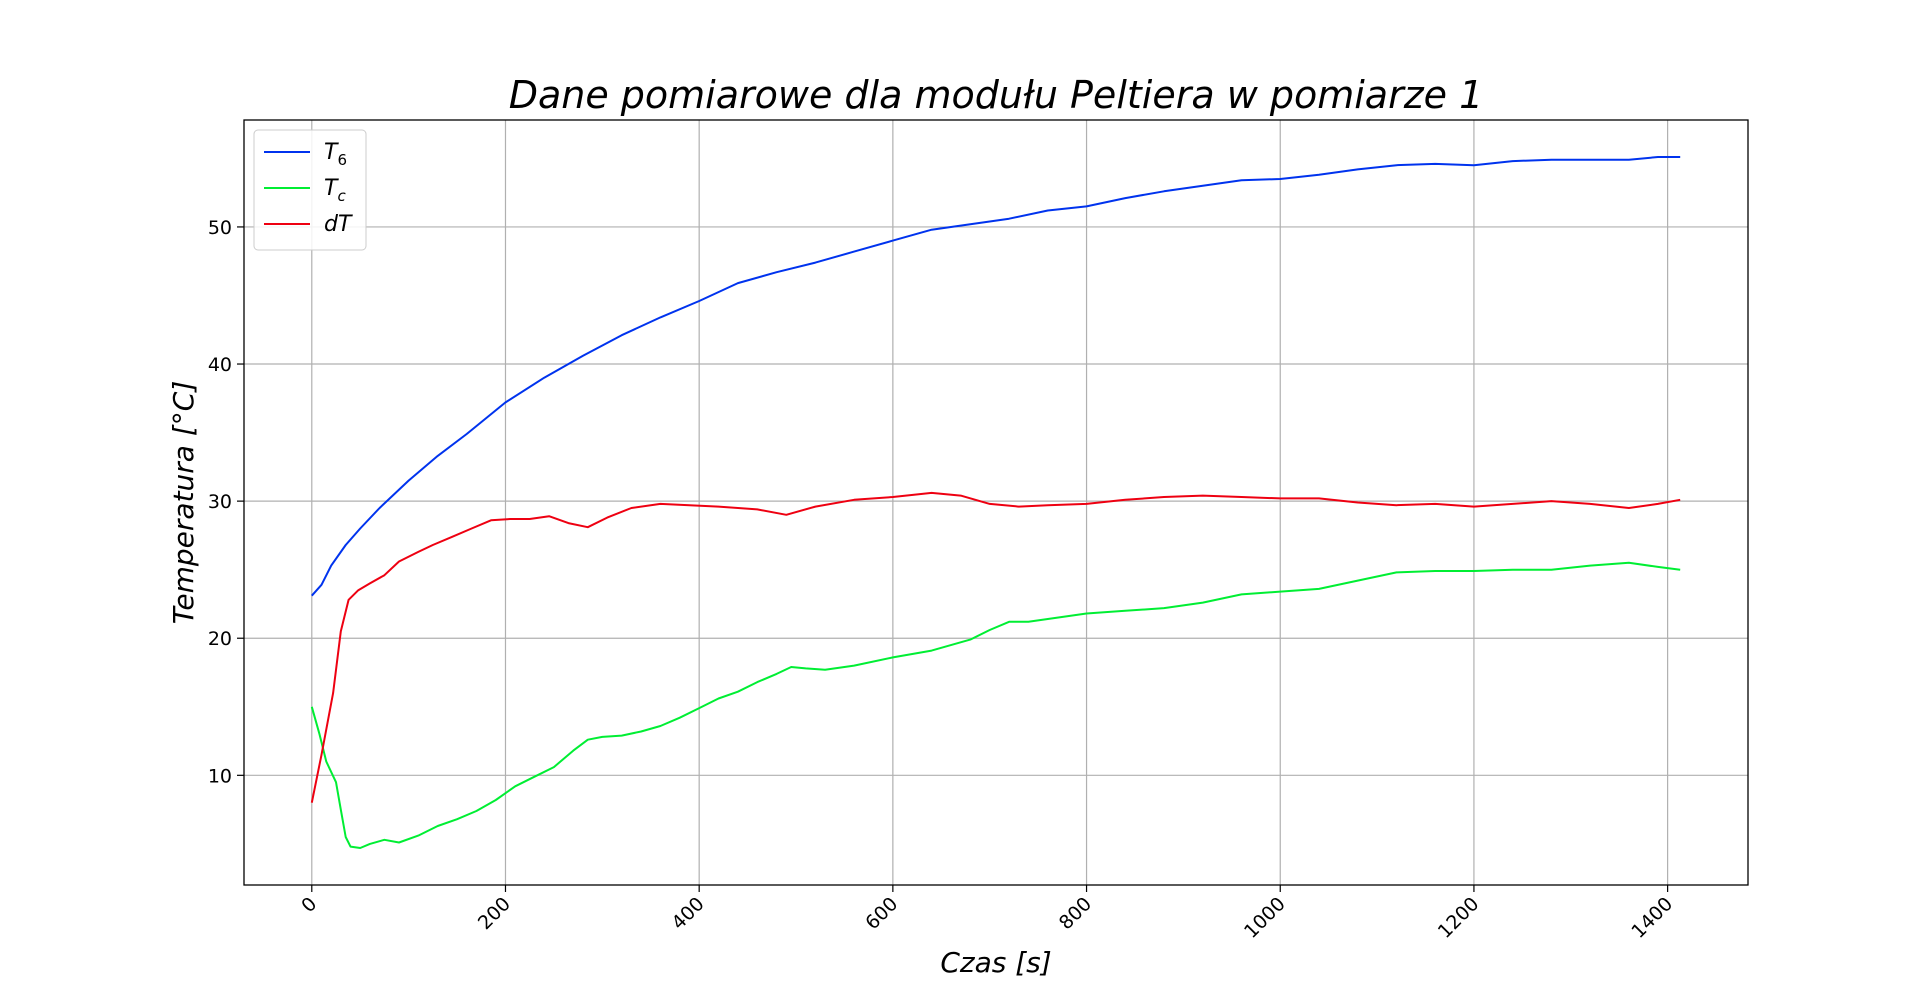 This screenshot has width=1920, height=983. Describe the element at coordinates (688, 913) in the screenshot. I see `x-tick-label: 400` at that location.